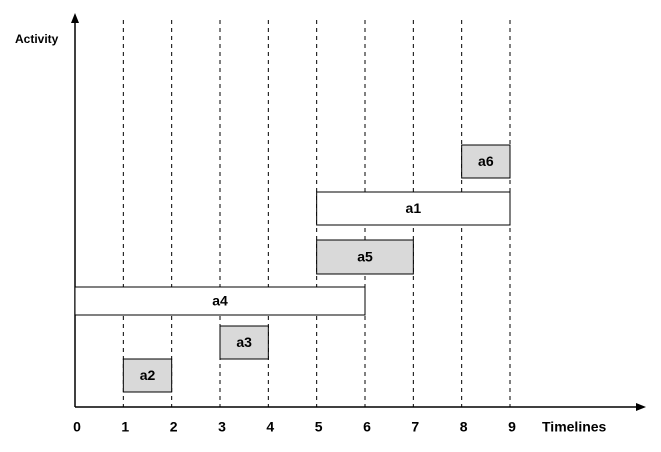 The image size is (661, 452). What do you see at coordinates (367, 427) in the screenshot?
I see `x-tick-label: 6` at bounding box center [367, 427].